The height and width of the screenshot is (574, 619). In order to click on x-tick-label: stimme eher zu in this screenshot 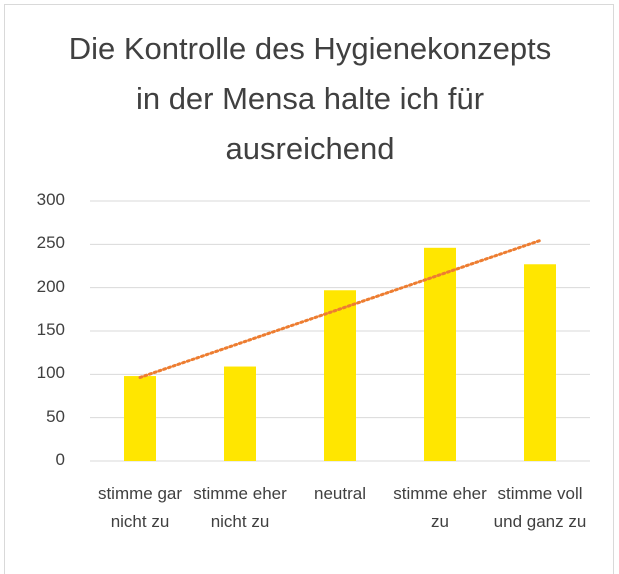, I will do `click(440, 507)`.